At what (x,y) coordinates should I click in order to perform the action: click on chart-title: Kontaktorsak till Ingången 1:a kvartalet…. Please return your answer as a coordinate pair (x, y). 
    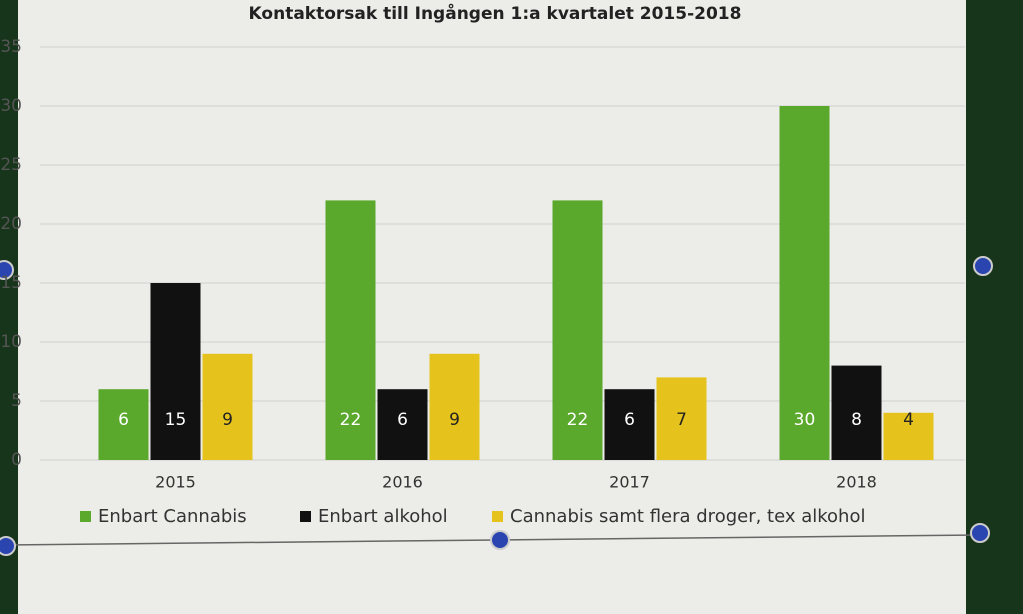
    Looking at the image, I should click on (495, 13).